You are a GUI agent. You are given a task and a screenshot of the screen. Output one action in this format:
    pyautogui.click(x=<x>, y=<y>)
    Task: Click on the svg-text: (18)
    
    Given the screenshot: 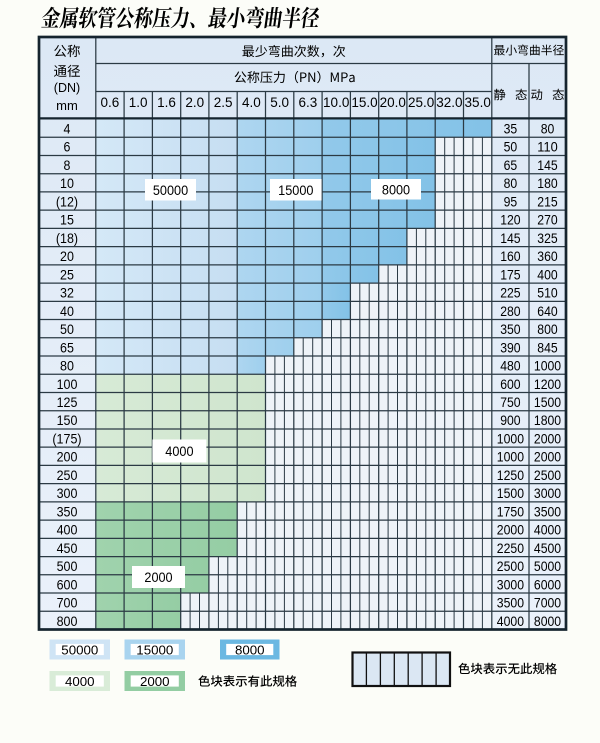 What is the action you would take?
    pyautogui.click(x=67, y=239)
    